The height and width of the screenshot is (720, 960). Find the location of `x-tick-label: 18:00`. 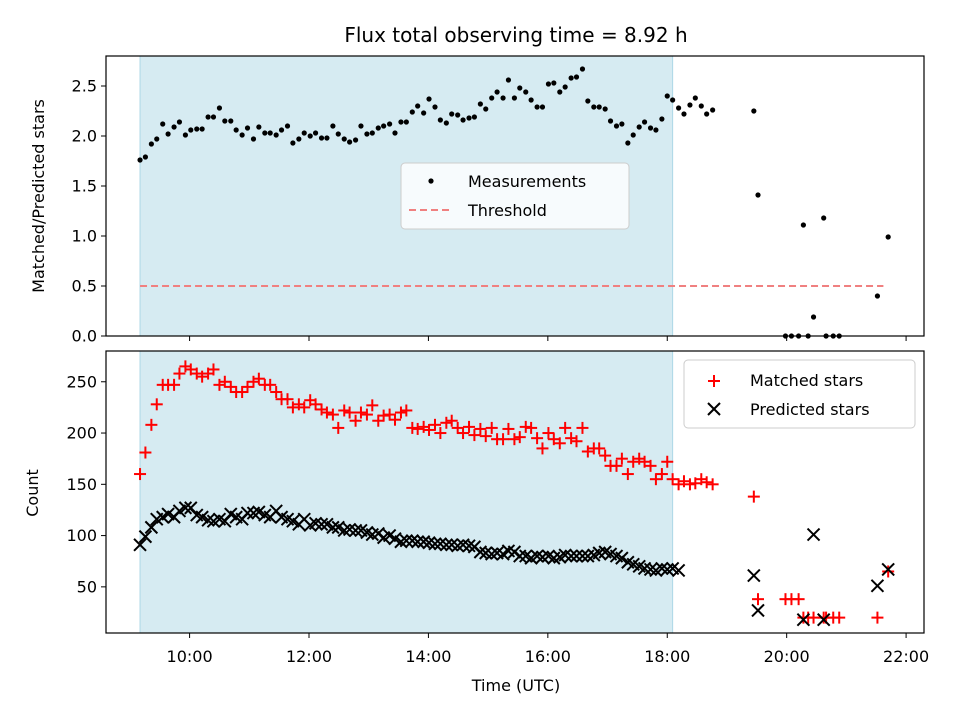

x-tick-label: 18:00 is located at coordinates (667, 656).